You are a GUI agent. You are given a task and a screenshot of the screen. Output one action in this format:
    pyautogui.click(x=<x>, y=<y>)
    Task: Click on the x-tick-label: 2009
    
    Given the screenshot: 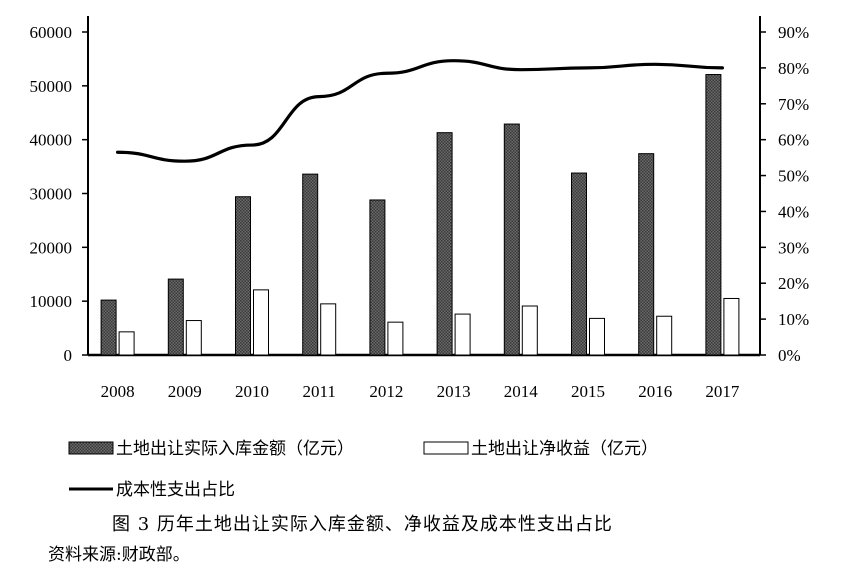 What is the action you would take?
    pyautogui.click(x=185, y=391)
    